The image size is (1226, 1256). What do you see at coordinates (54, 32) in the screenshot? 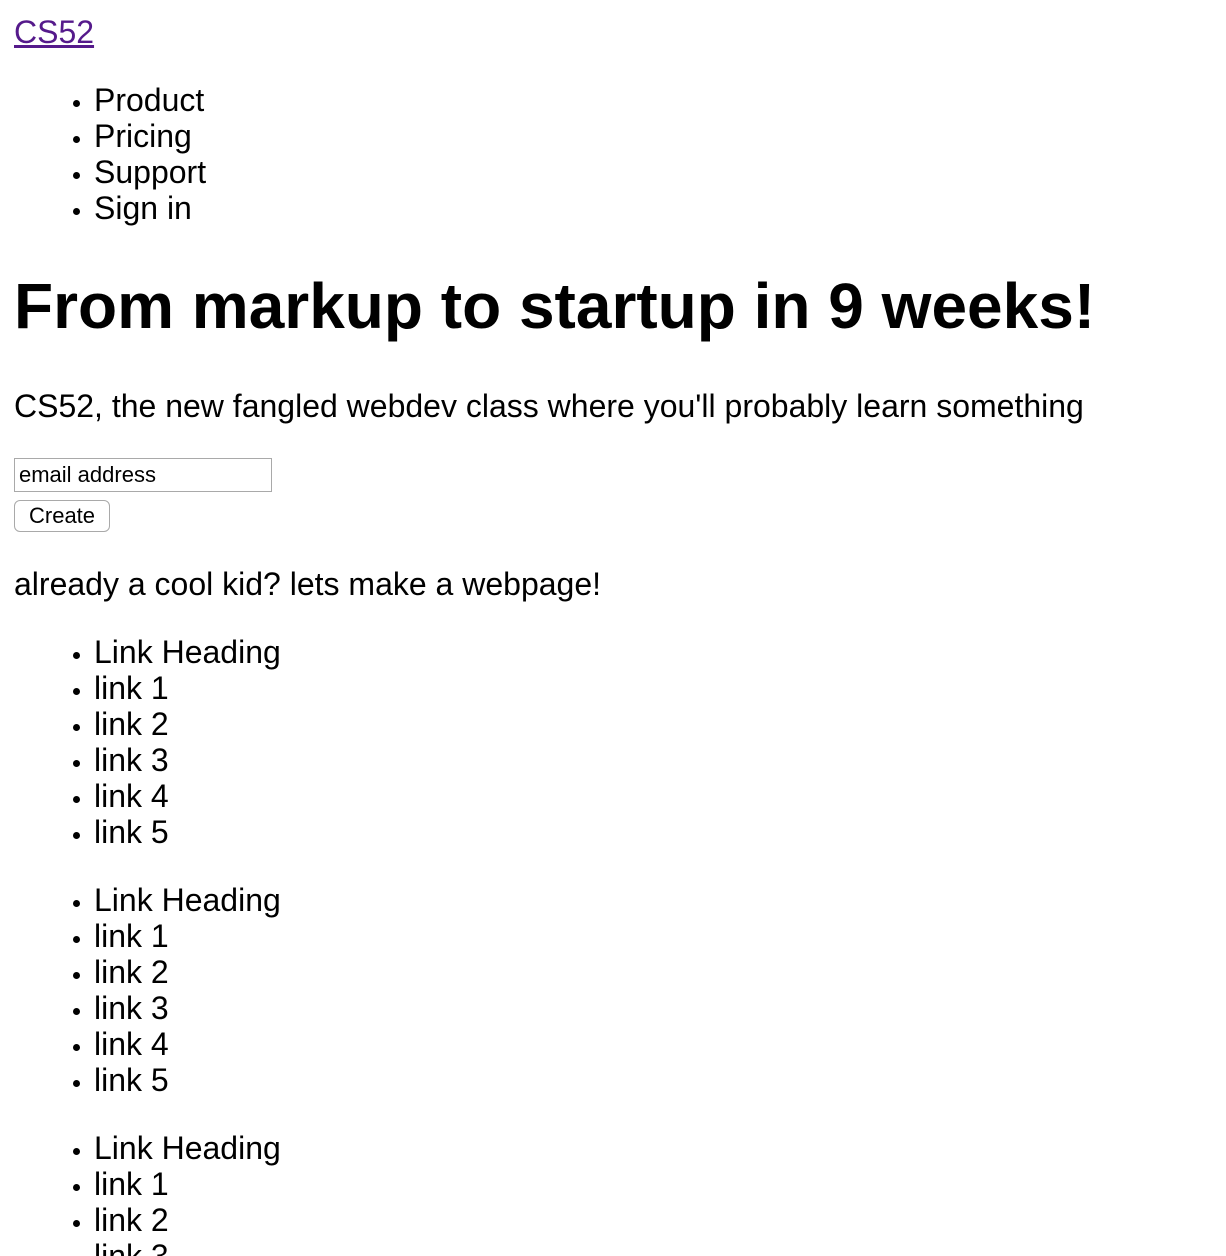
I see `brand-link: CS52` at bounding box center [54, 32].